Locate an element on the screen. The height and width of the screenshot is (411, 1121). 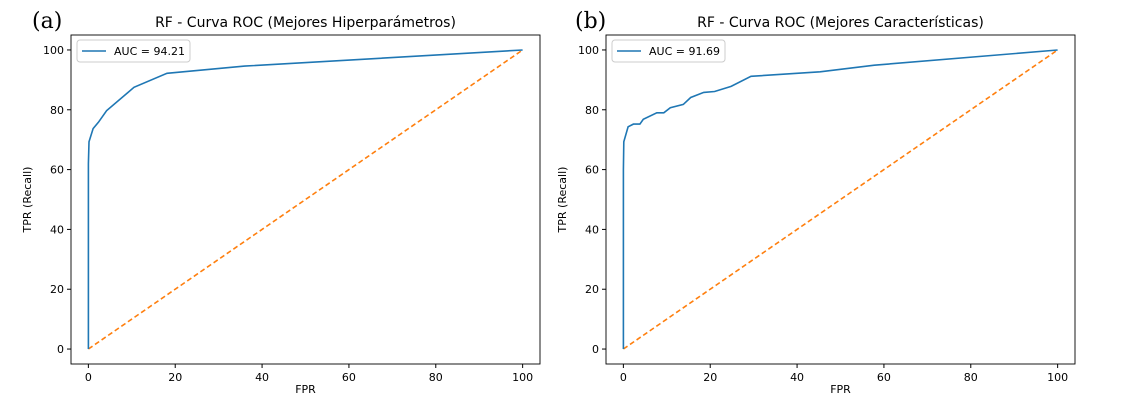
legend: AUC = 94.21 is located at coordinates (133, 51).